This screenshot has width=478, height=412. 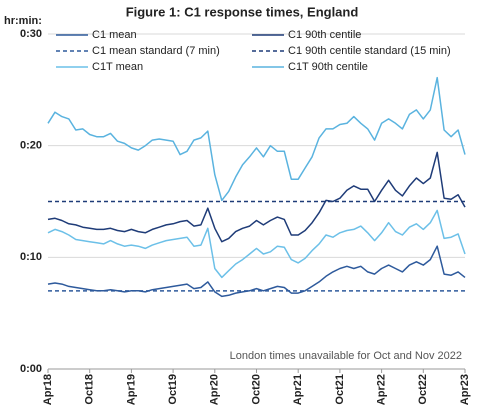 What do you see at coordinates (242, 11) in the screenshot?
I see `chart-title: Figure 1: C1 response times, England` at bounding box center [242, 11].